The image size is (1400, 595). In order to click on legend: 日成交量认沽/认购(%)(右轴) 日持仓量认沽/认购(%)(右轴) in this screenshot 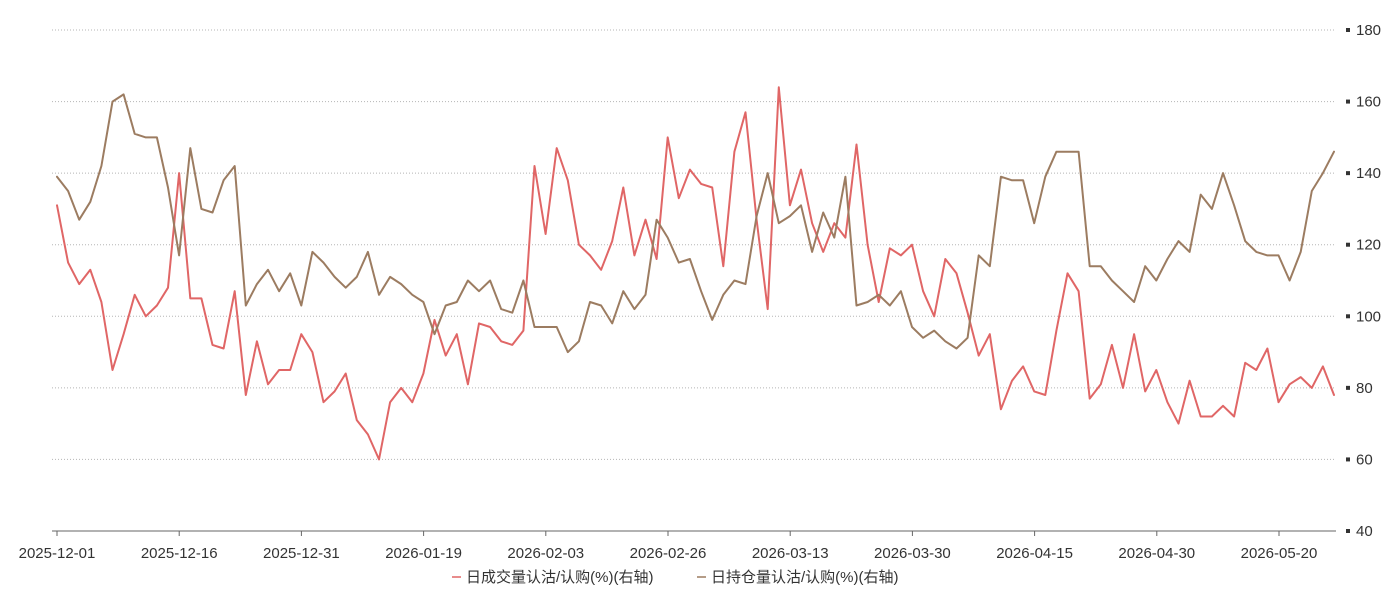, I will do `click(675, 577)`.